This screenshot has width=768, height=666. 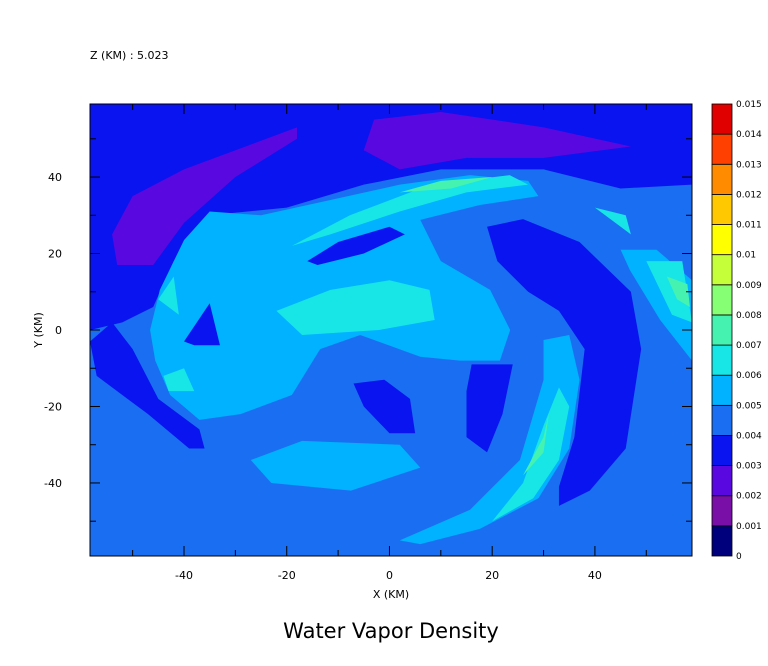 What do you see at coordinates (749, 226) in the screenshot?
I see `colorbar-label: 0.011` at bounding box center [749, 226].